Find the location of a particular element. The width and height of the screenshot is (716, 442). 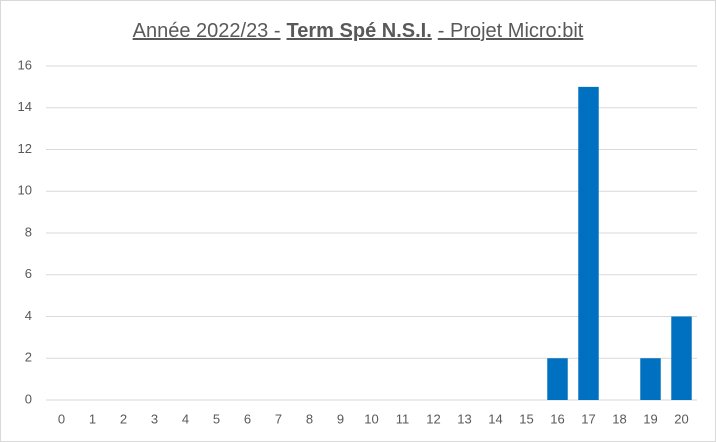

x-tick-label: 10 is located at coordinates (371, 418).